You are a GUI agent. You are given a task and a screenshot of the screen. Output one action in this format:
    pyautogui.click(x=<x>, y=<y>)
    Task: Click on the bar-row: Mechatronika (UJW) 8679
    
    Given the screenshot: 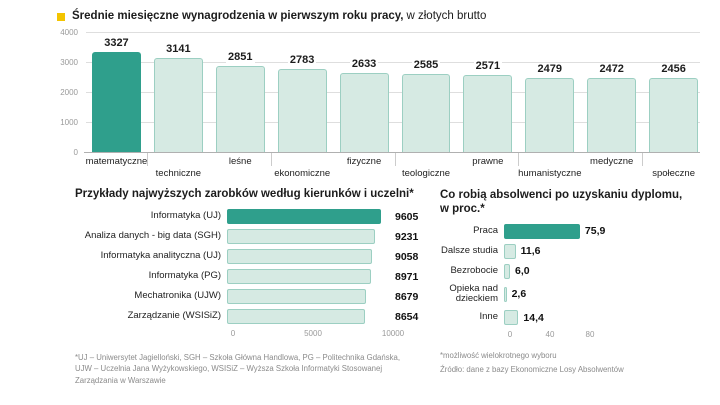 What is the action you would take?
    pyautogui.click(x=251, y=296)
    